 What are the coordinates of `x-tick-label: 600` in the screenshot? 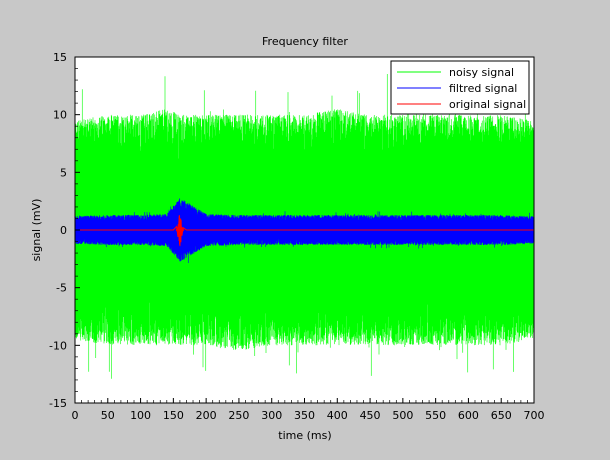 It's located at (468, 415).